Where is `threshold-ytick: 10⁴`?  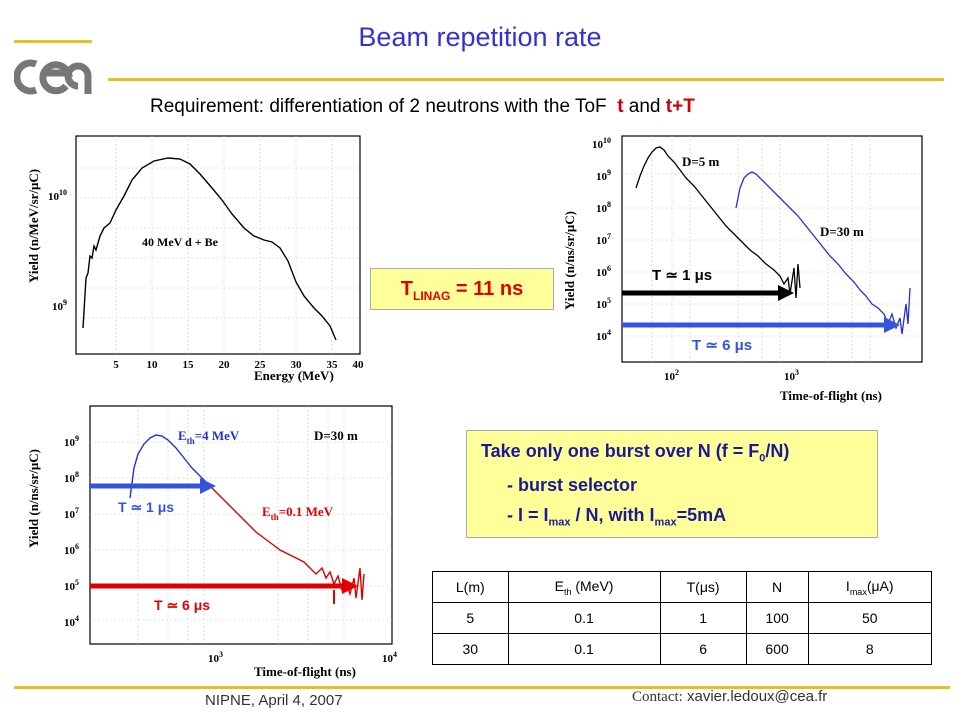 threshold-ytick: 10⁴ is located at coordinates (71, 621).